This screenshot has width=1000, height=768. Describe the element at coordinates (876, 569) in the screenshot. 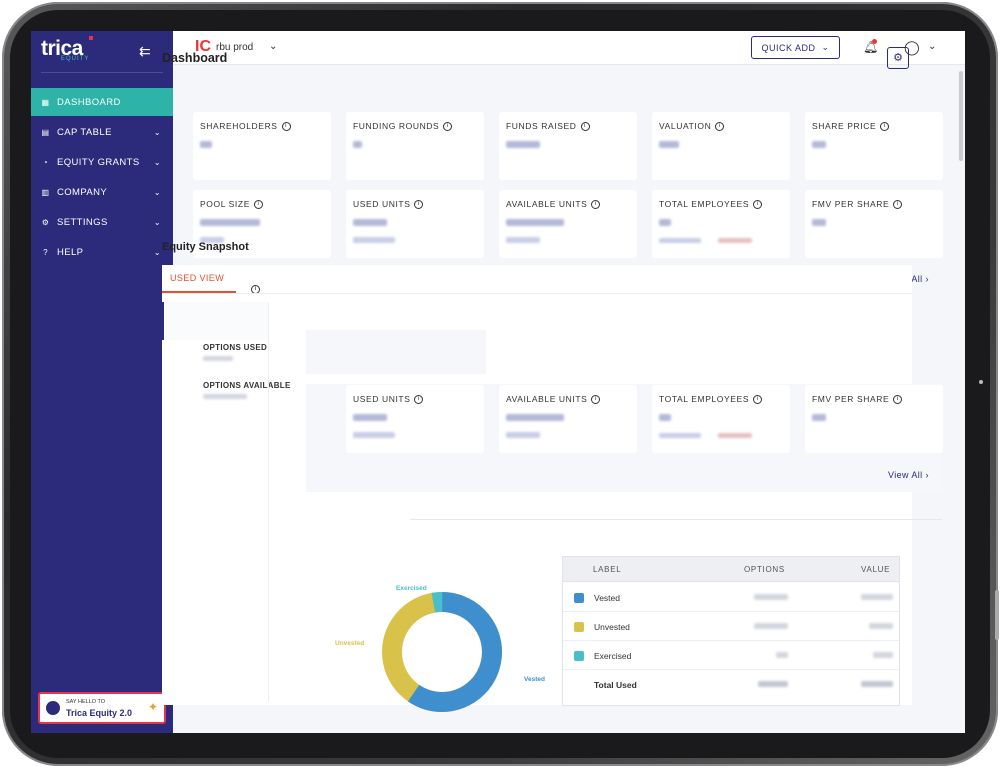

I see `col-header-value: VALUE` at that location.